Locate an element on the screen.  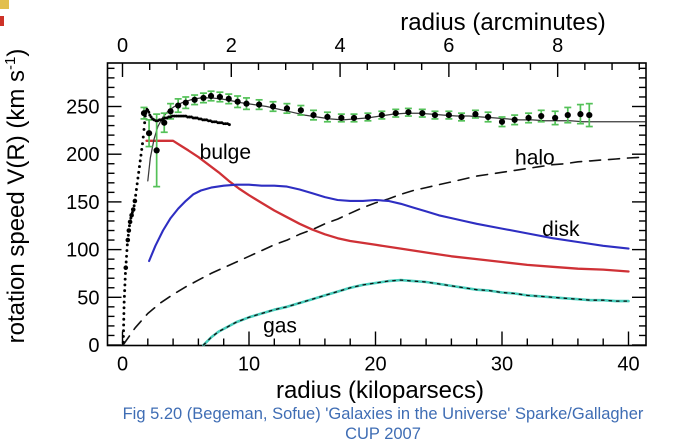
svg-text: rotation speed V(R) (km s-1) is located at coordinates (16, 196).